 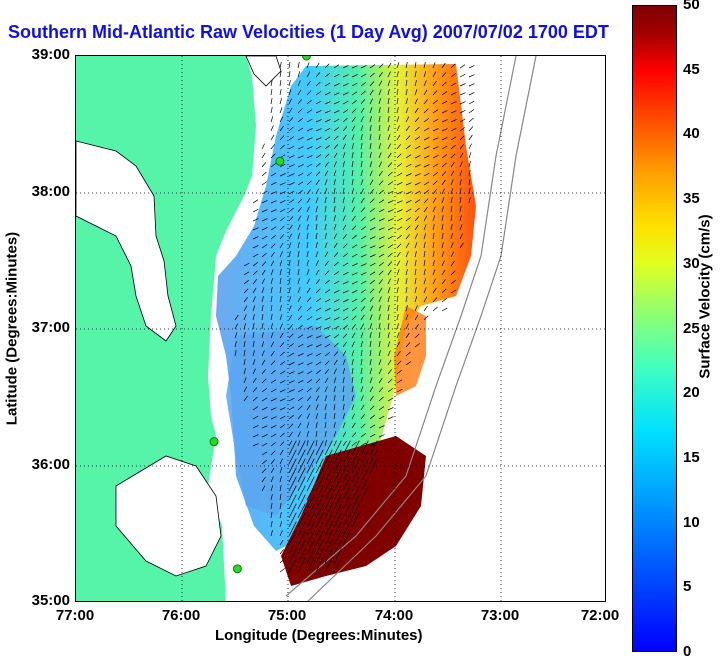 What do you see at coordinates (691, 199) in the screenshot?
I see `colorbar-tick-label: 35` at bounding box center [691, 199].